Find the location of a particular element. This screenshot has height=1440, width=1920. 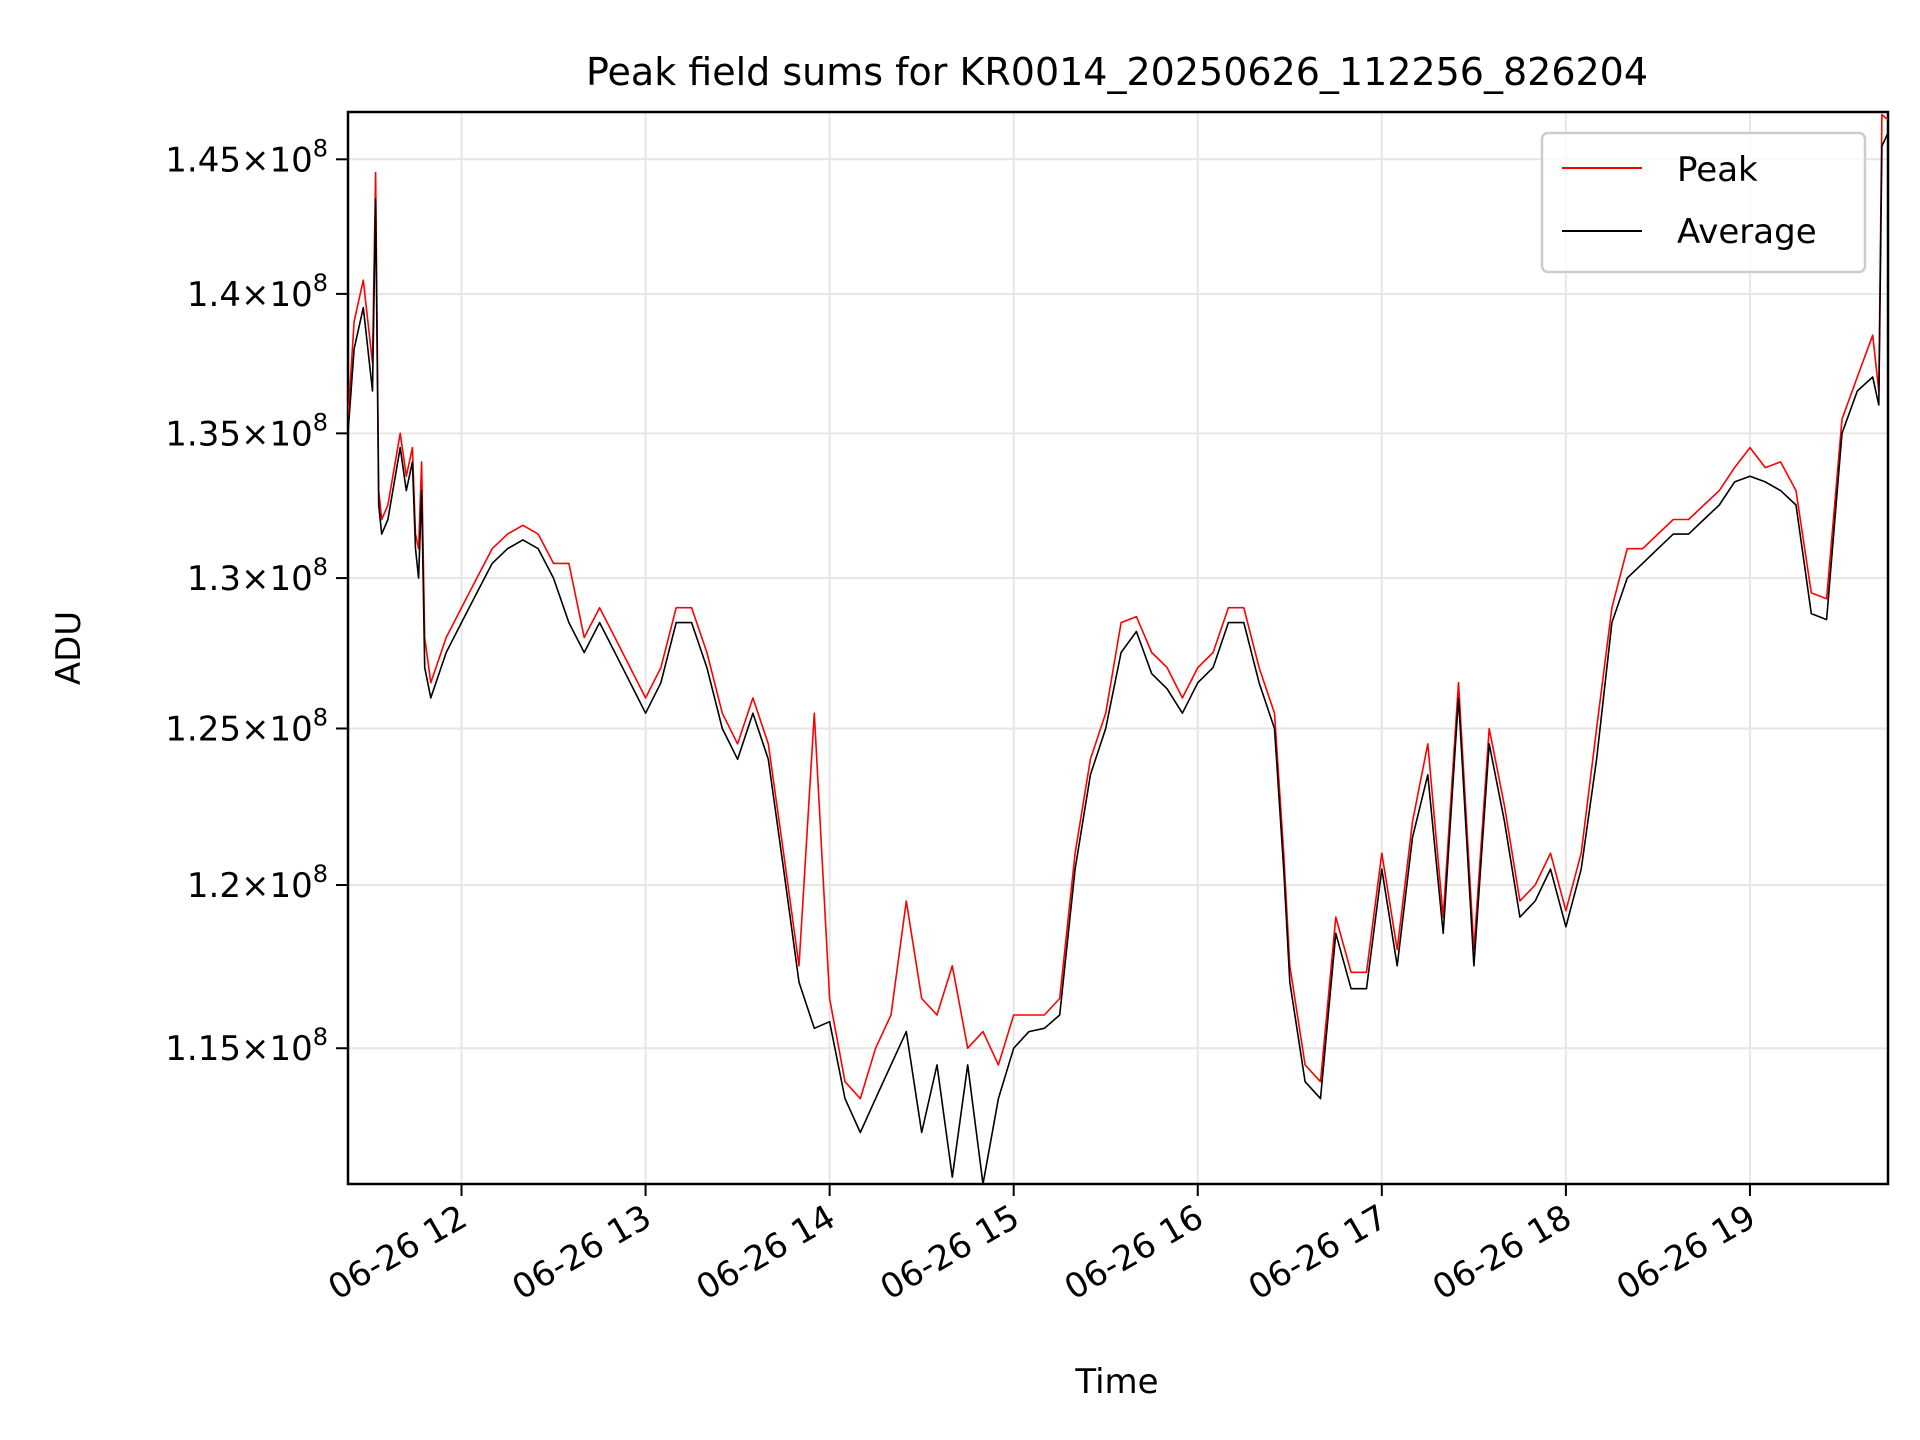

y-tick-label: 1.4×108 is located at coordinates (257, 292).